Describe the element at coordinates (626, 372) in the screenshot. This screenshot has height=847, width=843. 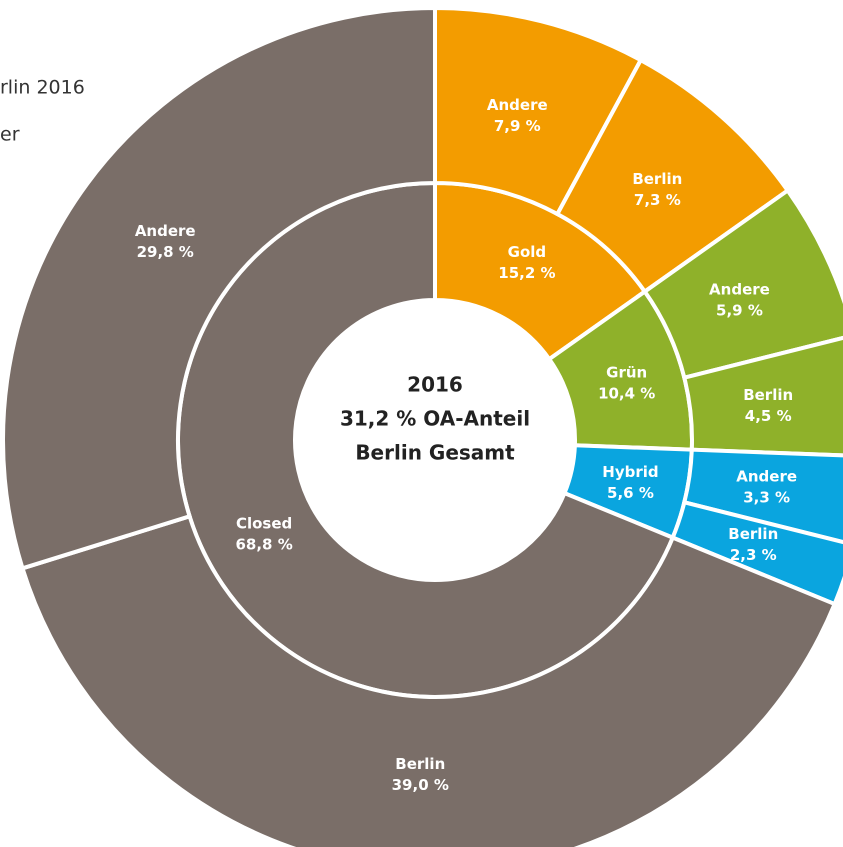
I see `segment-name: Grün` at that location.